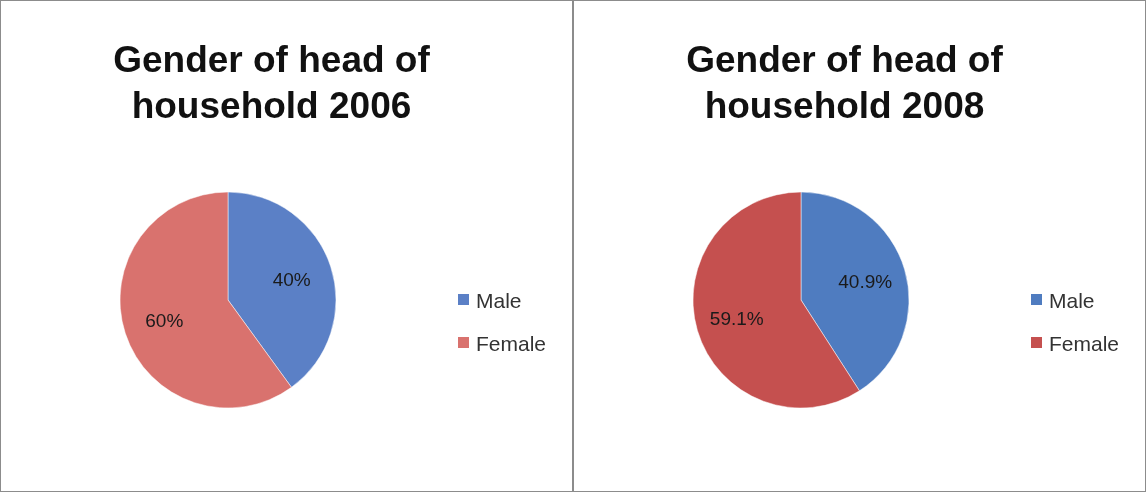  I want to click on chart-title: Gender of head of household 2006, so click(272, 82).